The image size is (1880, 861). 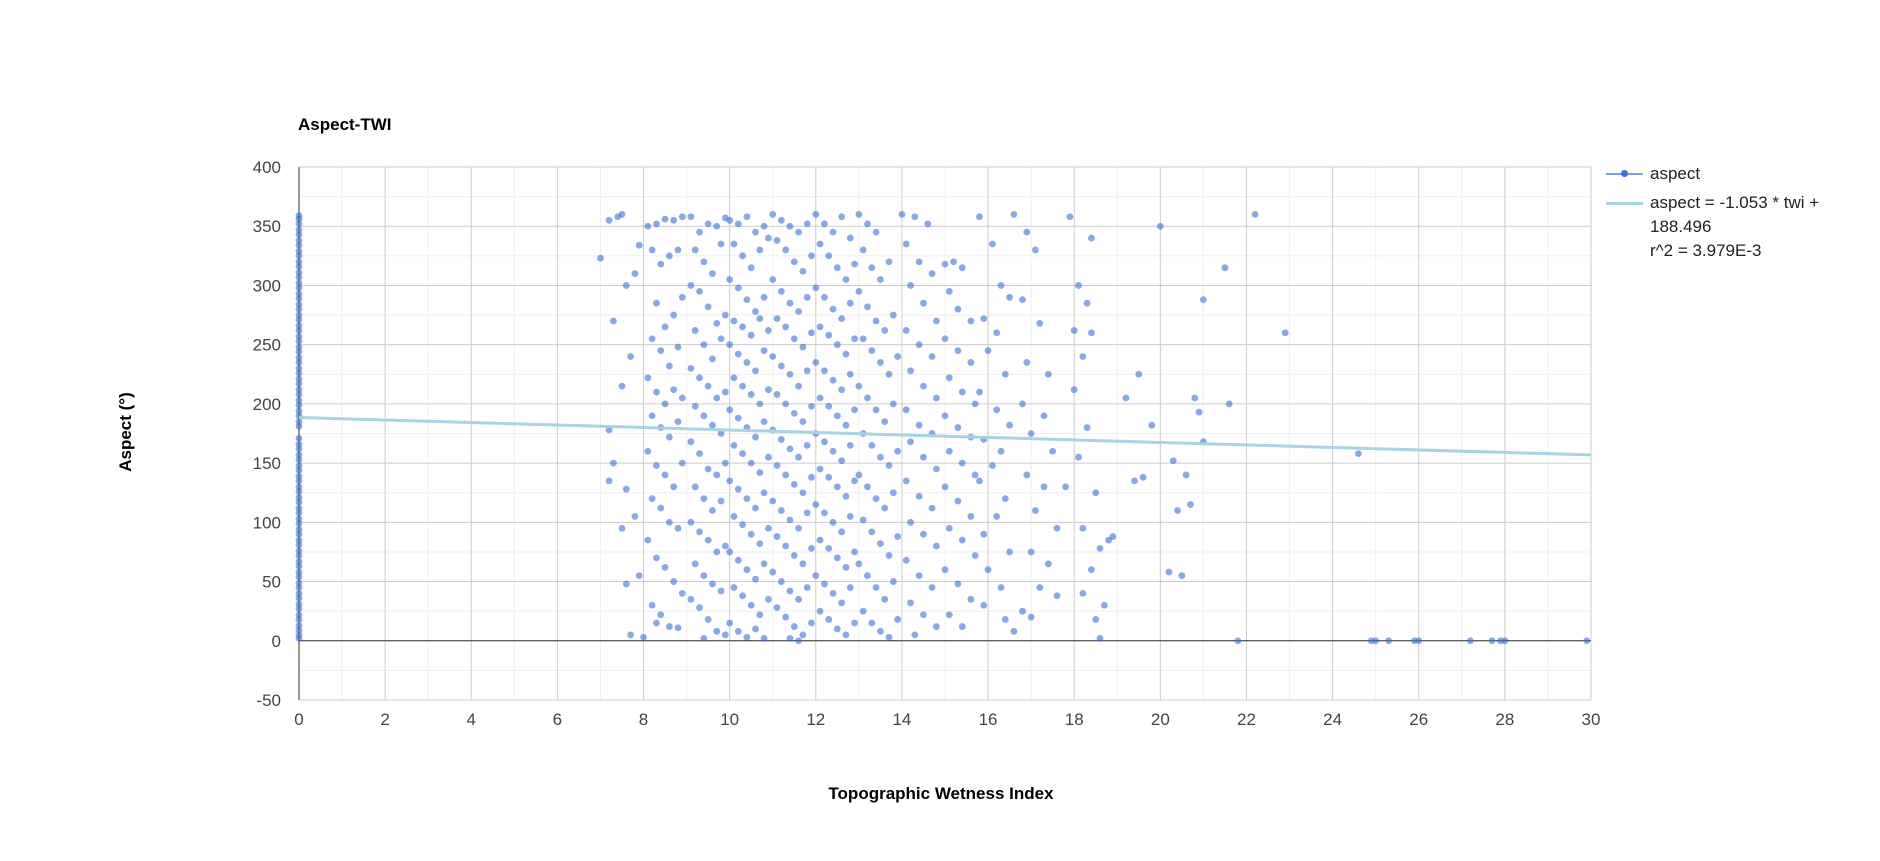 What do you see at coordinates (471, 719) in the screenshot?
I see `x-tick-label: 4` at bounding box center [471, 719].